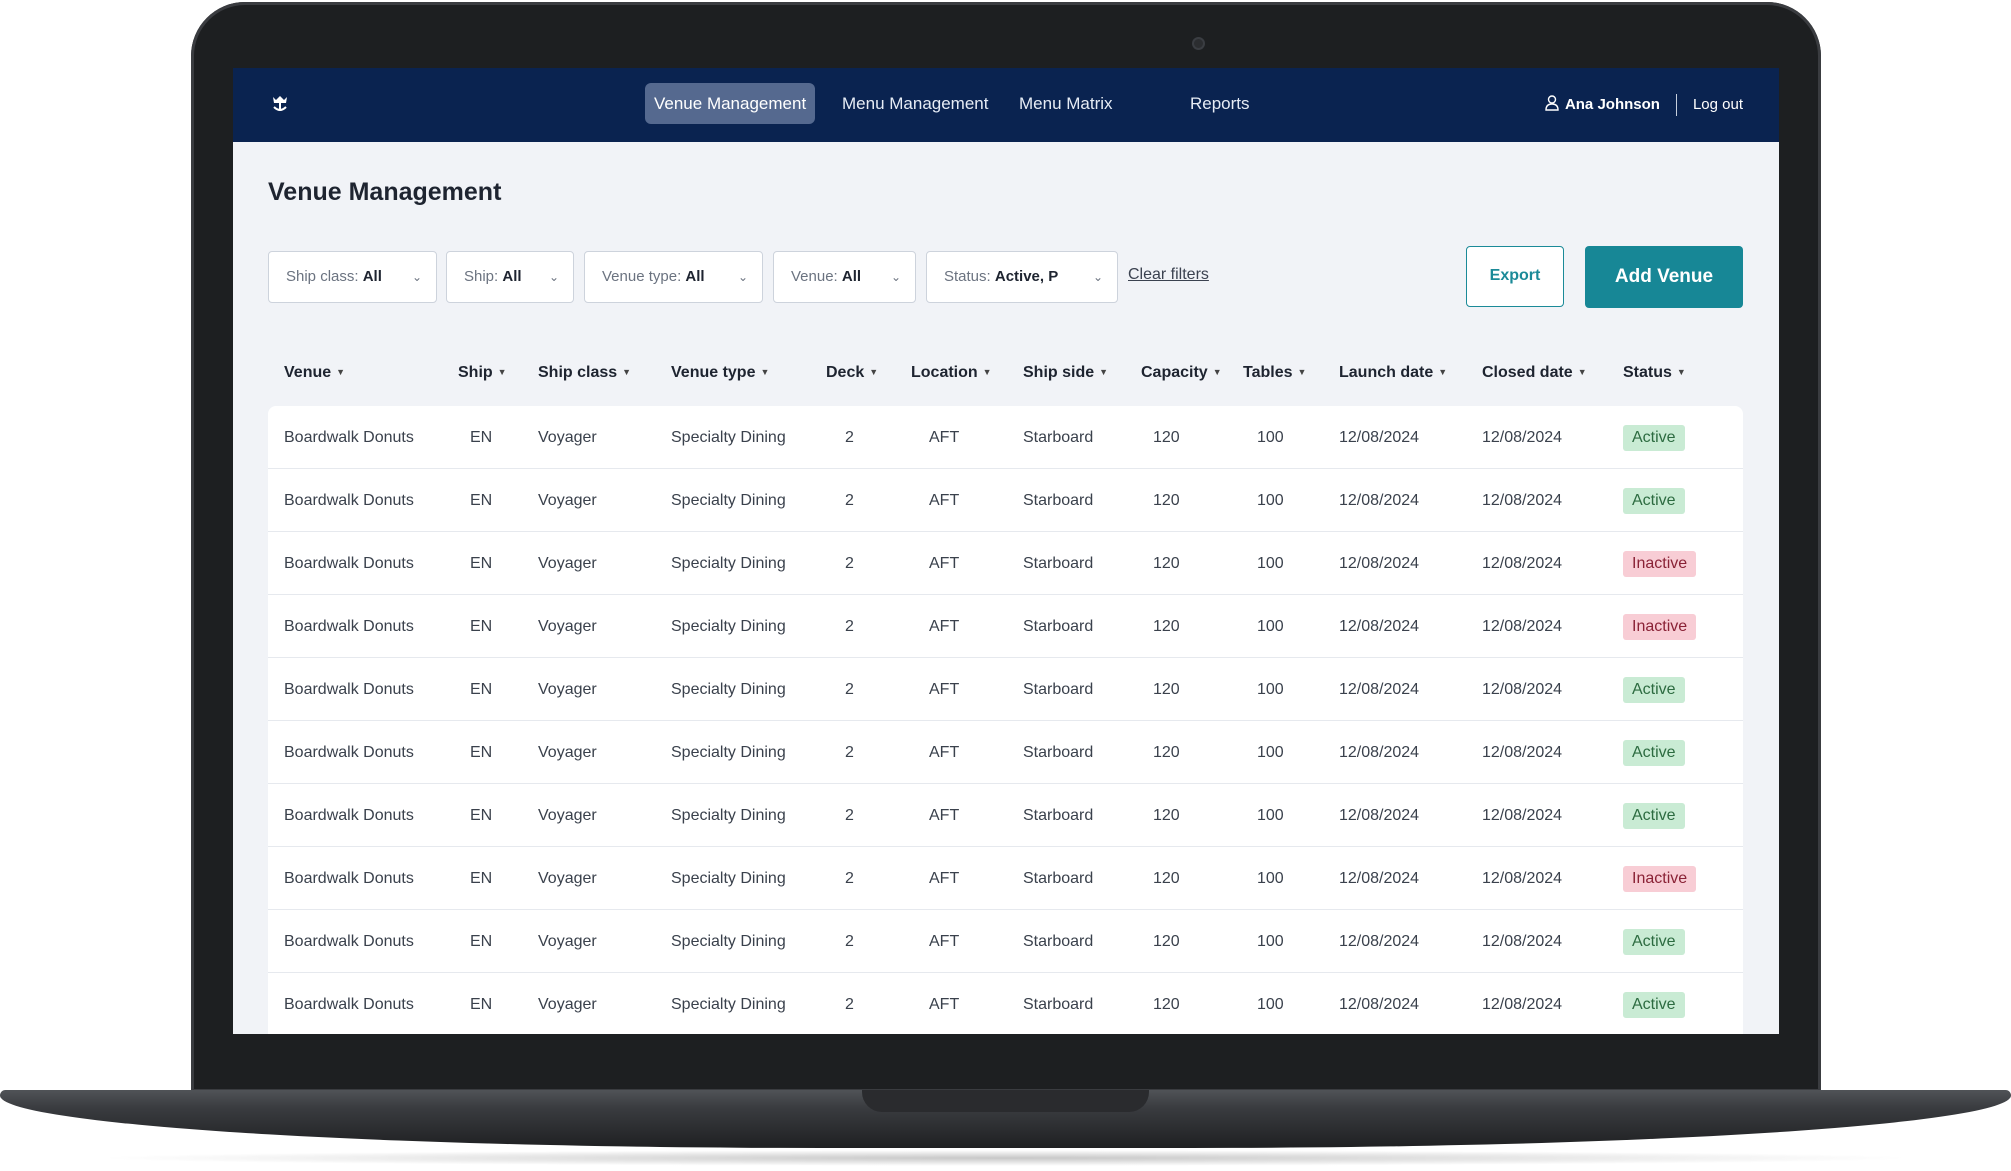 Image resolution: width=2011 pixels, height=1171 pixels. I want to click on column-header-ship-side: Ship side ▼, so click(1065, 373).